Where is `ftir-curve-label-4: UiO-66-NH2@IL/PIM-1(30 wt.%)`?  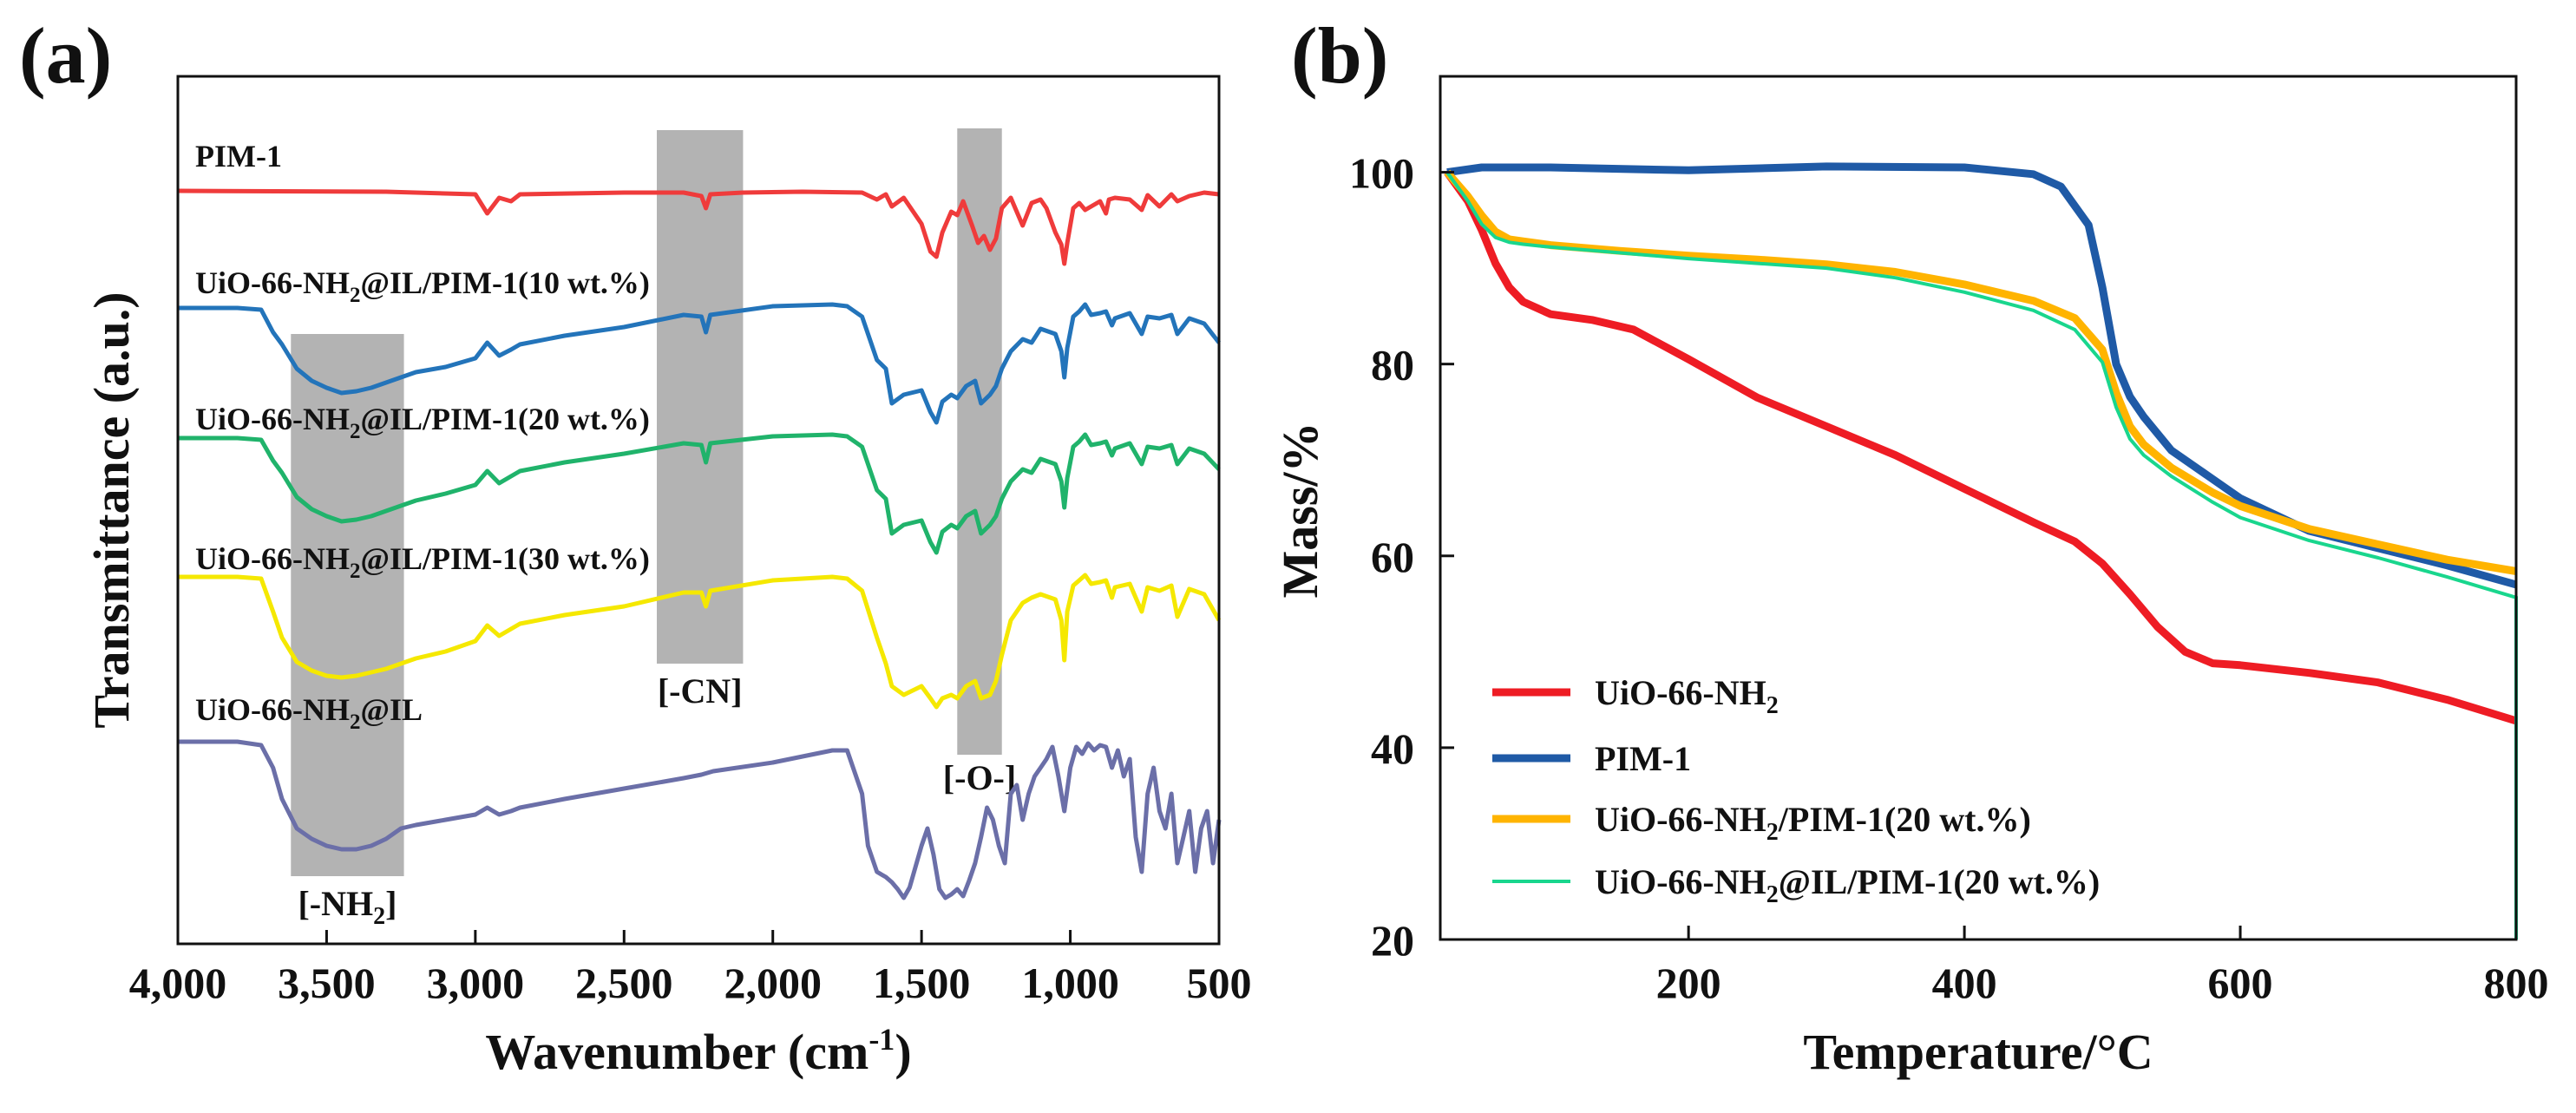 ftir-curve-label-4: UiO-66-NH2@IL/PIM-1(30 wt.%) is located at coordinates (422, 562).